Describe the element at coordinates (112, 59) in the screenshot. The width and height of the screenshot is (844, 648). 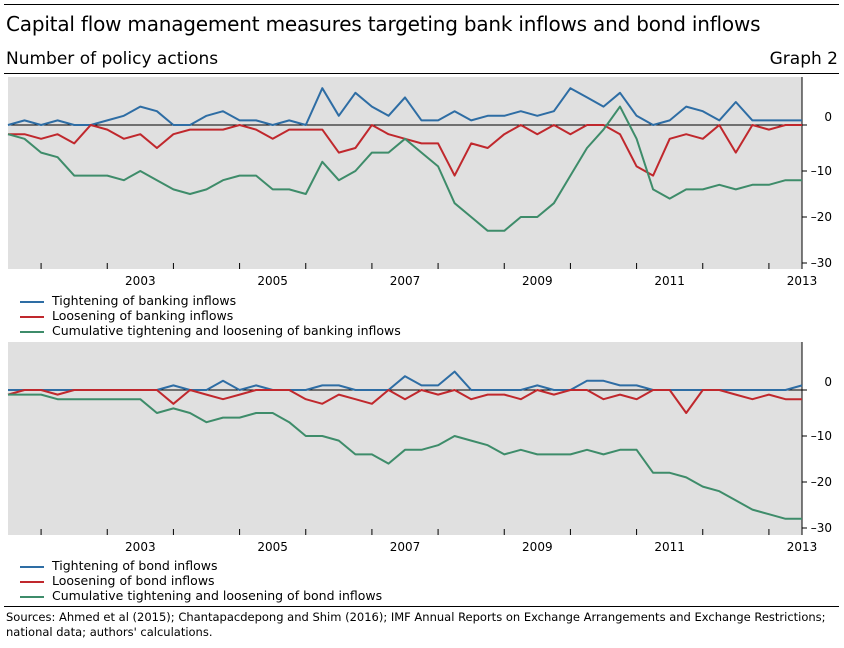
I see `chart-subtitle: Number of policy actions` at that location.